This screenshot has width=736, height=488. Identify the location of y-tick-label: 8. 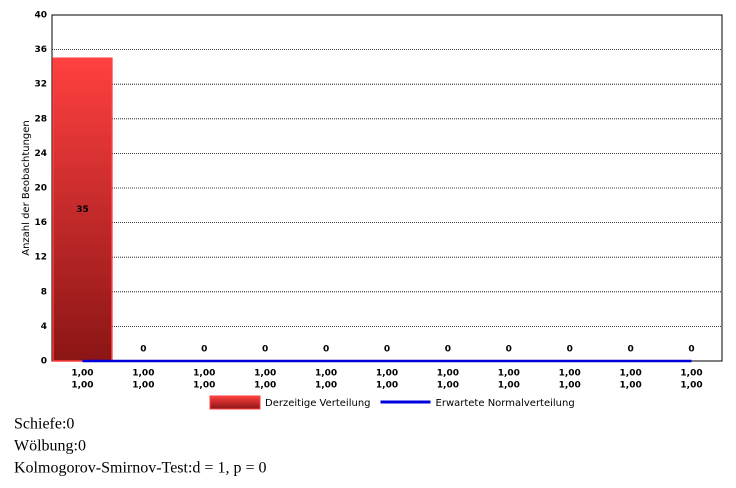
(44, 292).